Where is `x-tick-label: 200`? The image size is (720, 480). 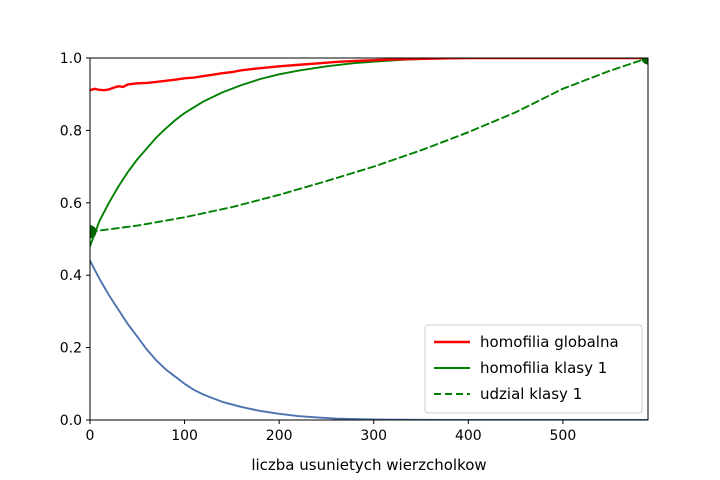
x-tick-label: 200 is located at coordinates (279, 436).